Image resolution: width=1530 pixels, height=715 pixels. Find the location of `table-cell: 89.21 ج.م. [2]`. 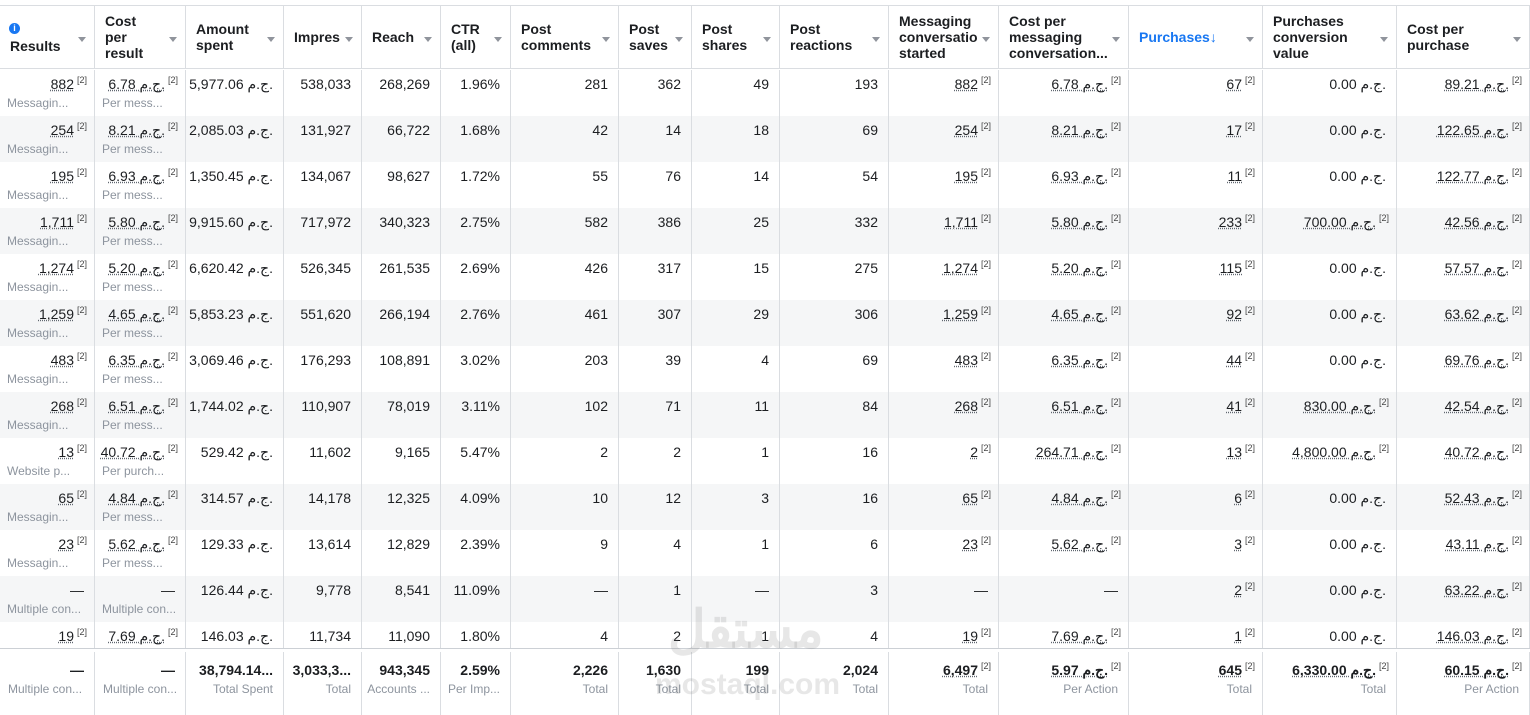

table-cell: 89.21 ج.م. [2] is located at coordinates (1463, 93).